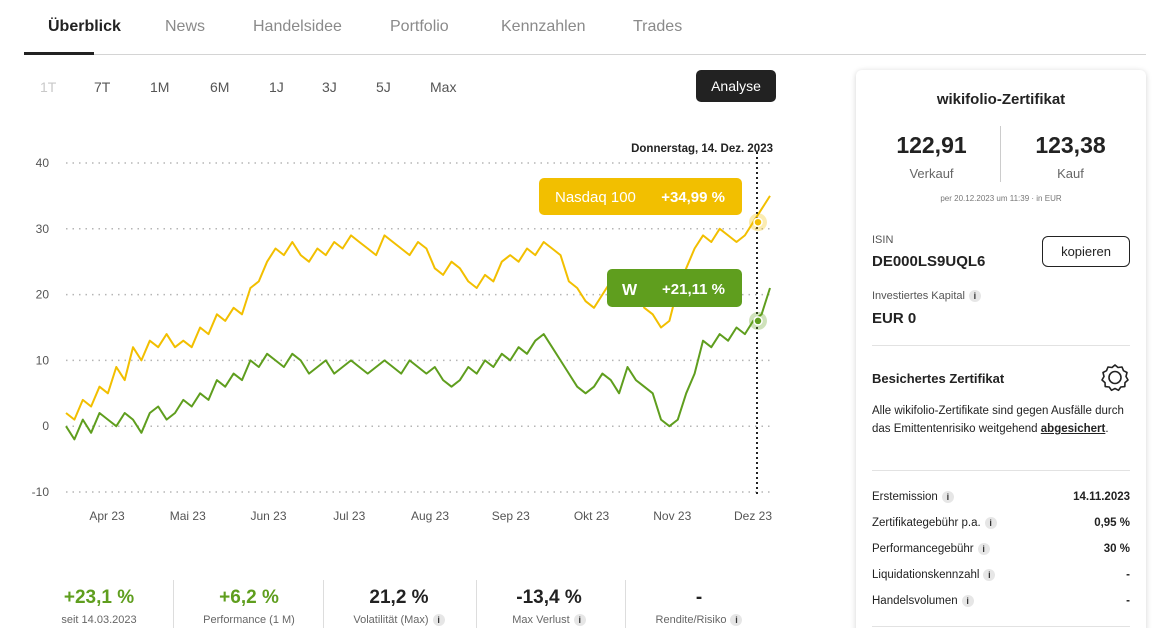 The height and width of the screenshot is (628, 1175). What do you see at coordinates (931, 549) in the screenshot?
I see `row-performance-fee: Performancegebühr i` at bounding box center [931, 549].